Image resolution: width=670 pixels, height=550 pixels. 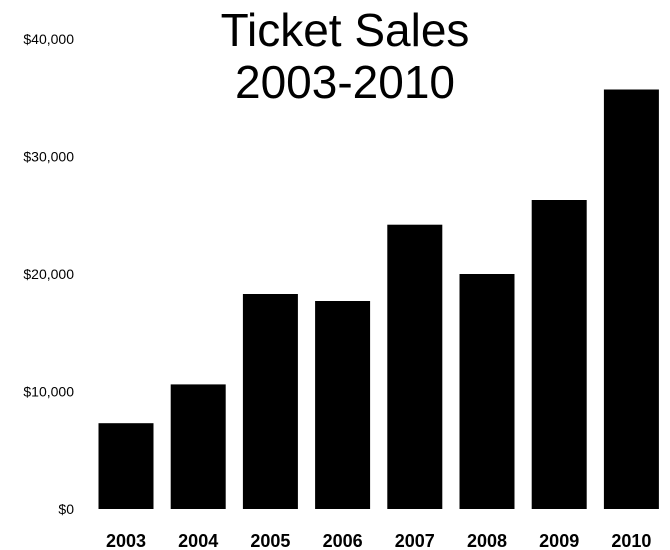 I want to click on bar-2009, so click(x=559, y=354).